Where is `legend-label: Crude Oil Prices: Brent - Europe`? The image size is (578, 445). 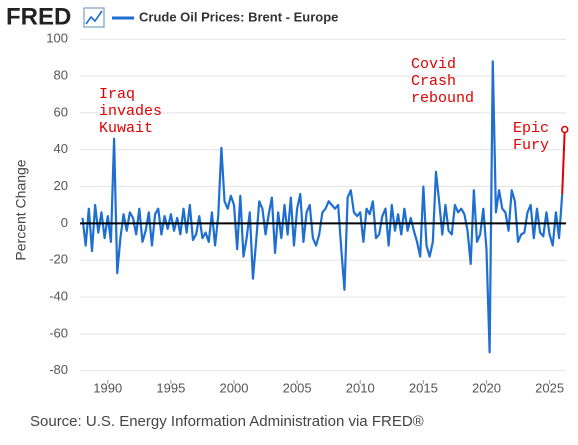
legend-label: Crude Oil Prices: Brent - Europe is located at coordinates (238, 16).